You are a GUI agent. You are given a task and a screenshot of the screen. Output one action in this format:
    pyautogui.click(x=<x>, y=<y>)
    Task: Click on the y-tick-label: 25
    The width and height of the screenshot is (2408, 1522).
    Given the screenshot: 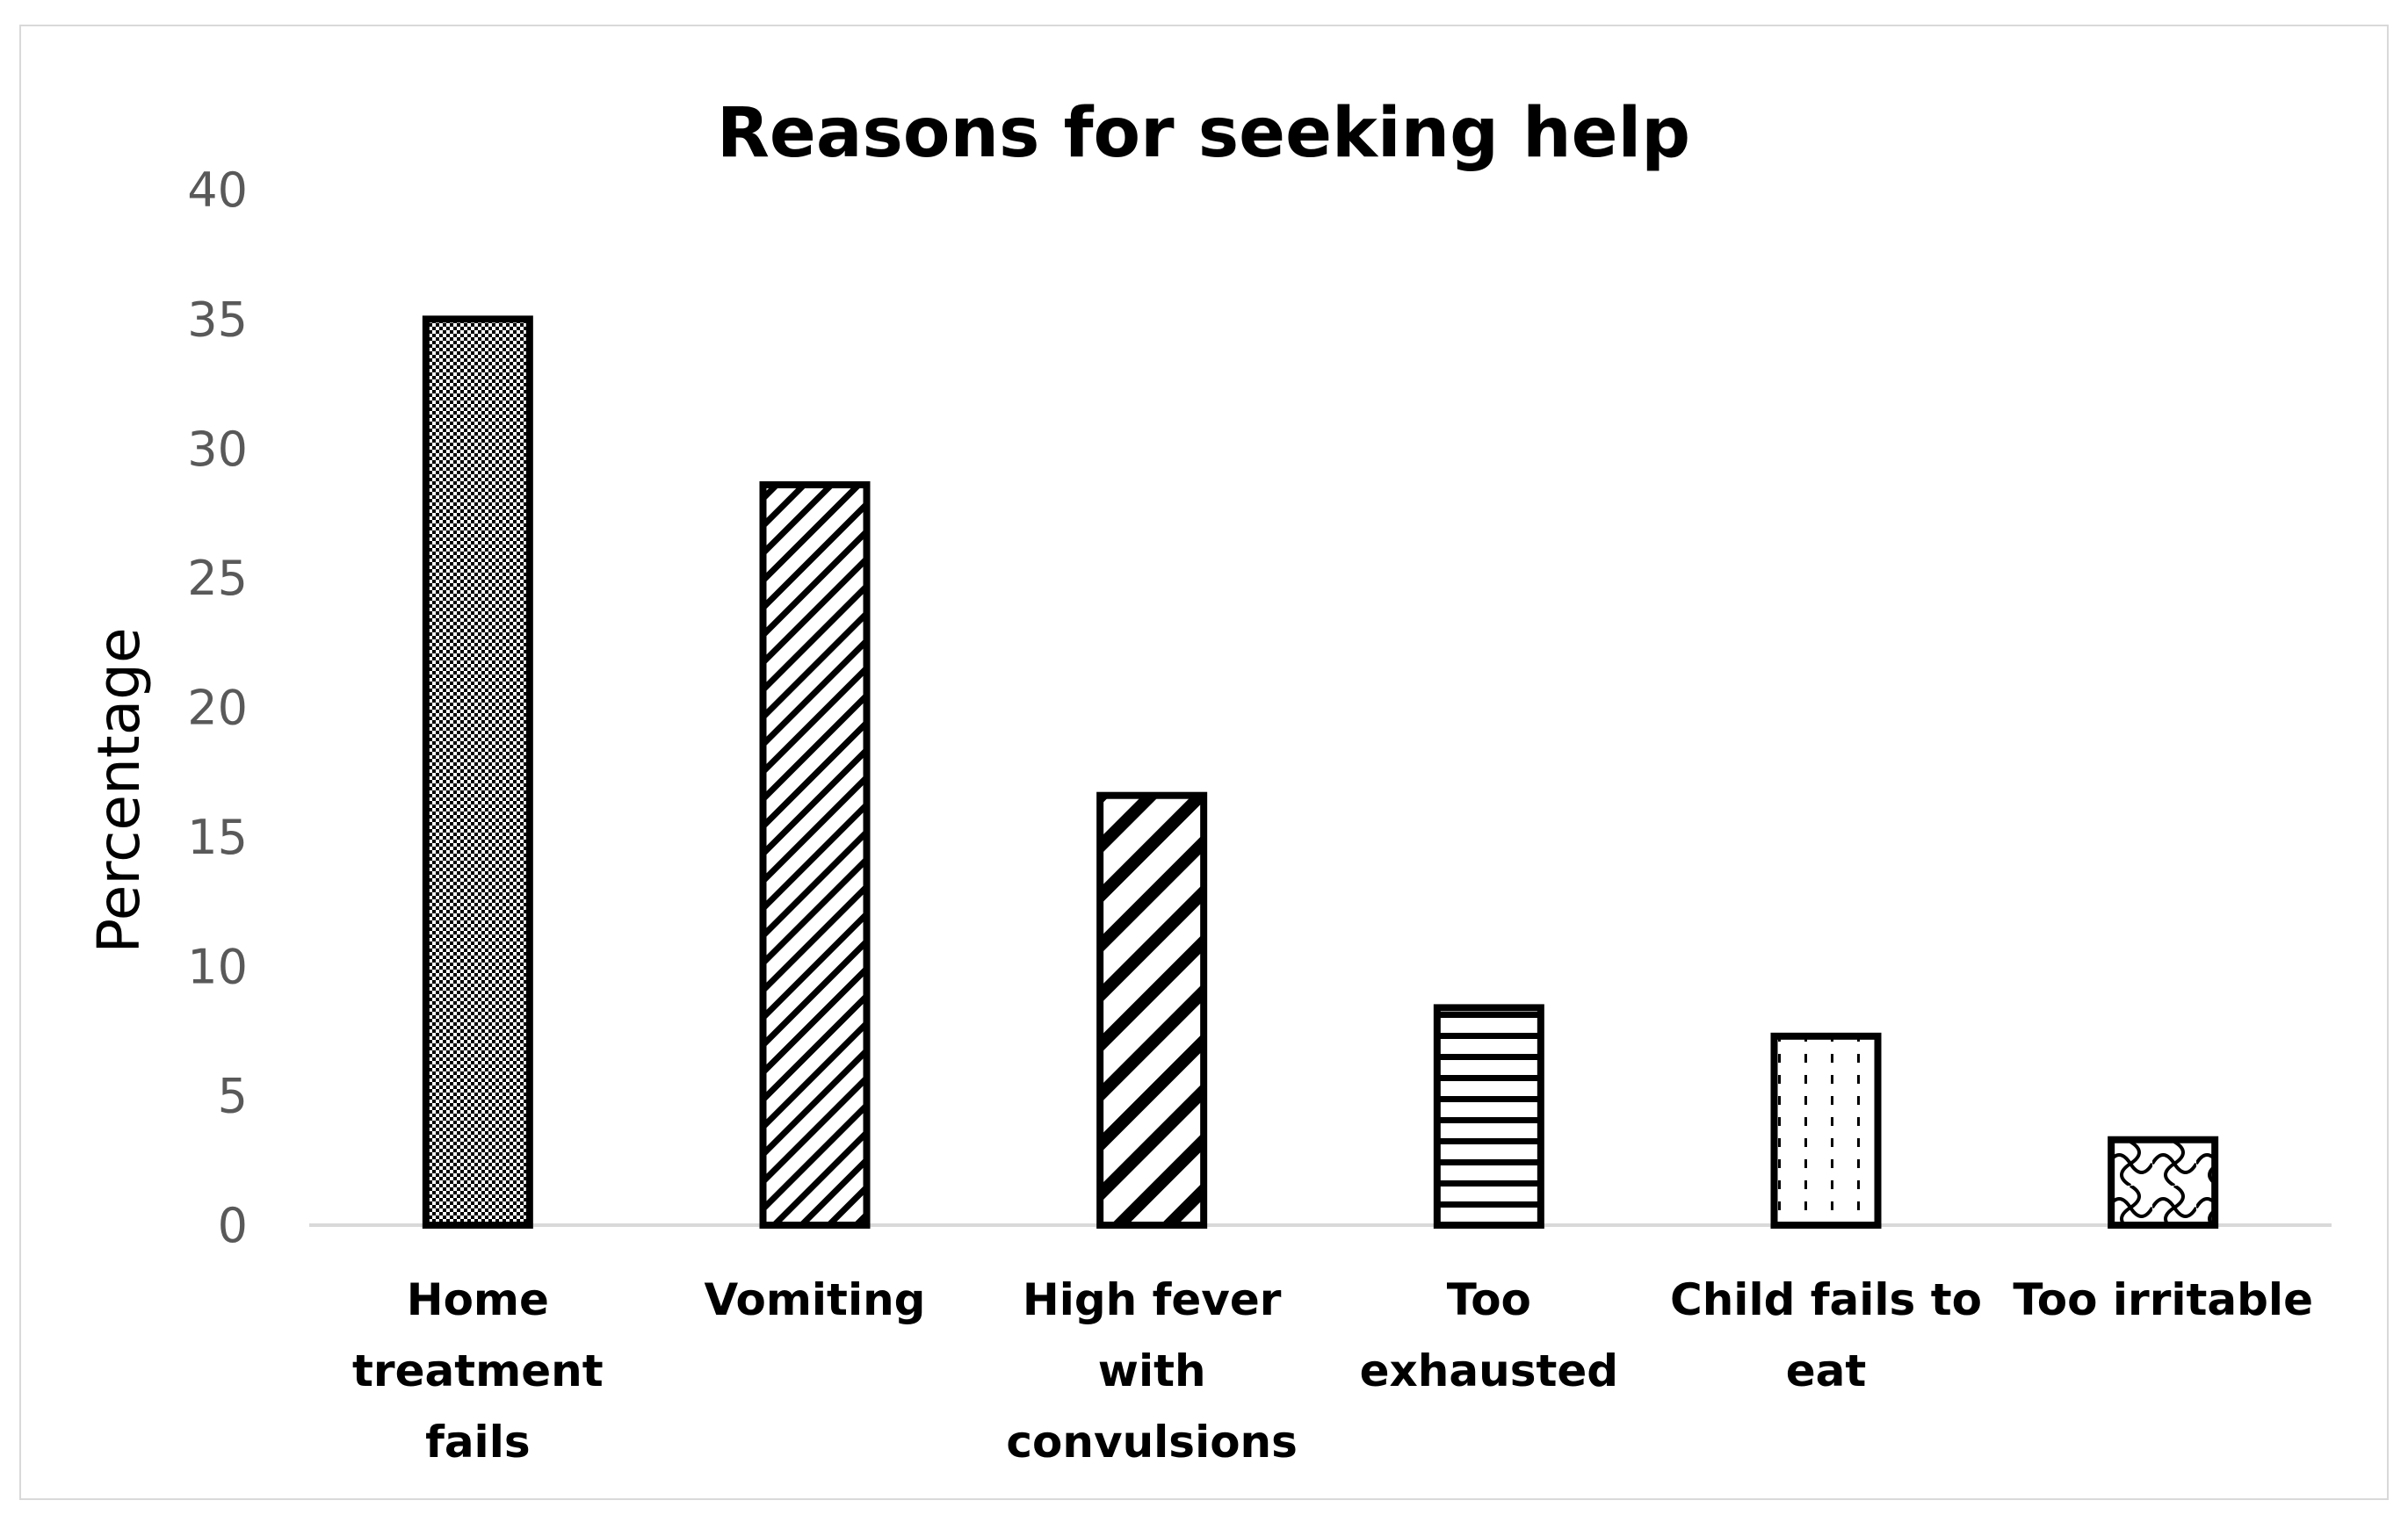 What is the action you would take?
    pyautogui.click(x=218, y=578)
    